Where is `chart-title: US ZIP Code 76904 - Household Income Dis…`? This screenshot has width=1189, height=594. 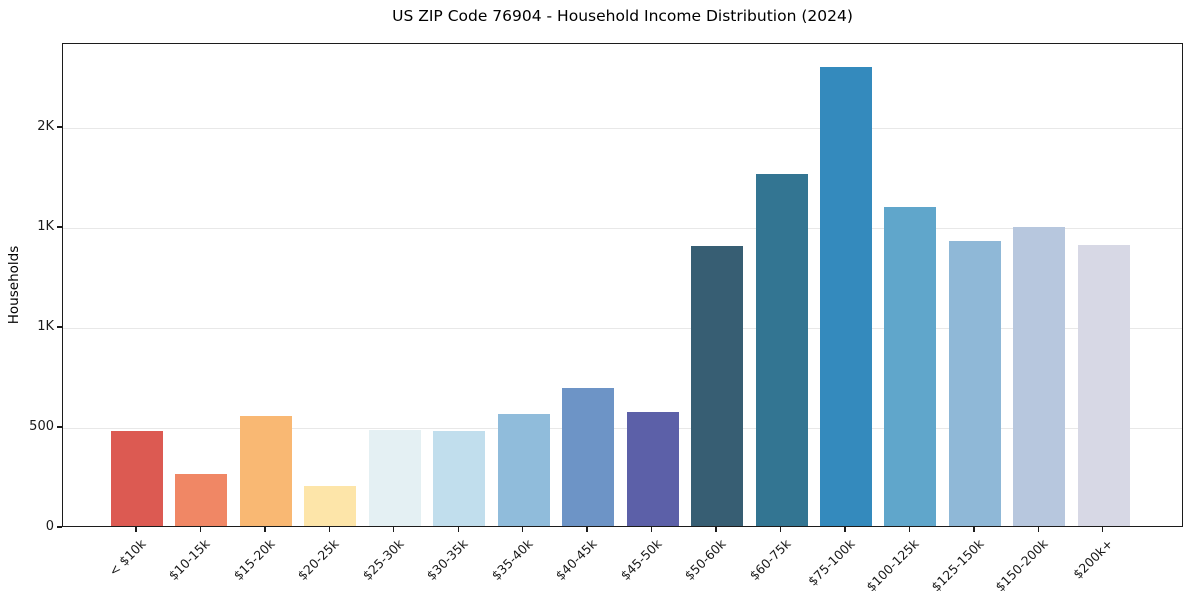 chart-title: US ZIP Code 76904 - Household Income Dis… is located at coordinates (622, 16).